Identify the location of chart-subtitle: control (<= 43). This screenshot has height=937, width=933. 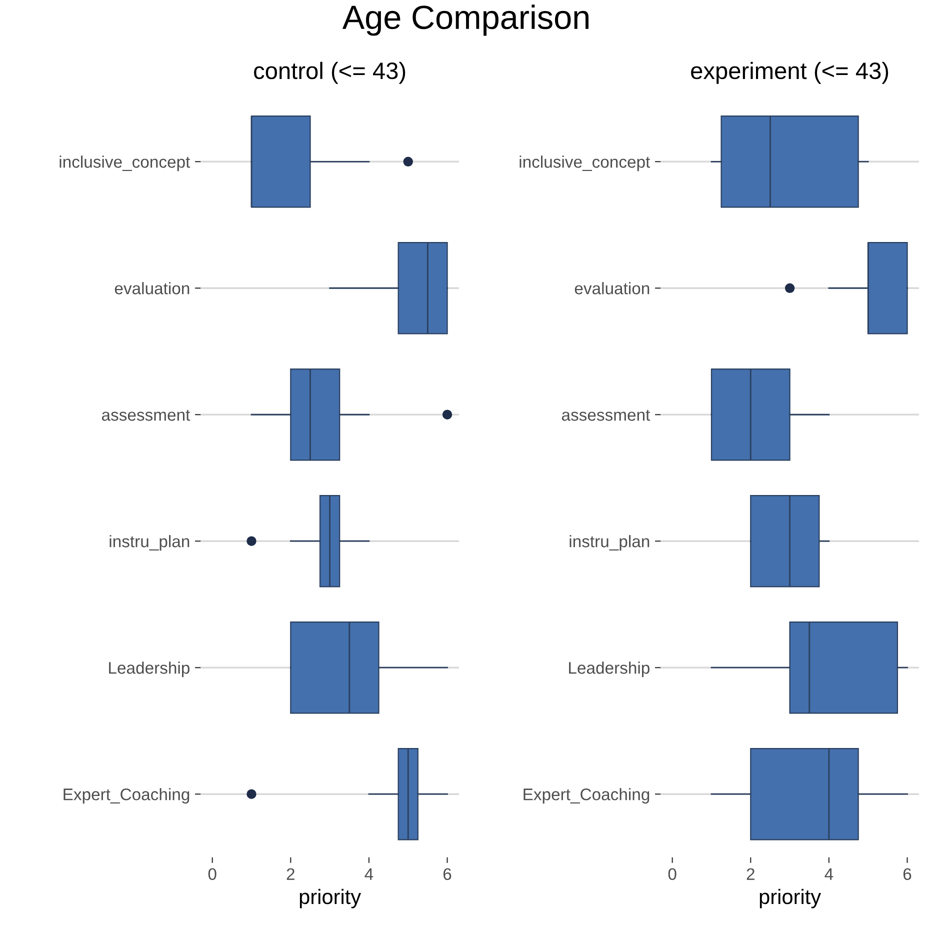
(330, 73).